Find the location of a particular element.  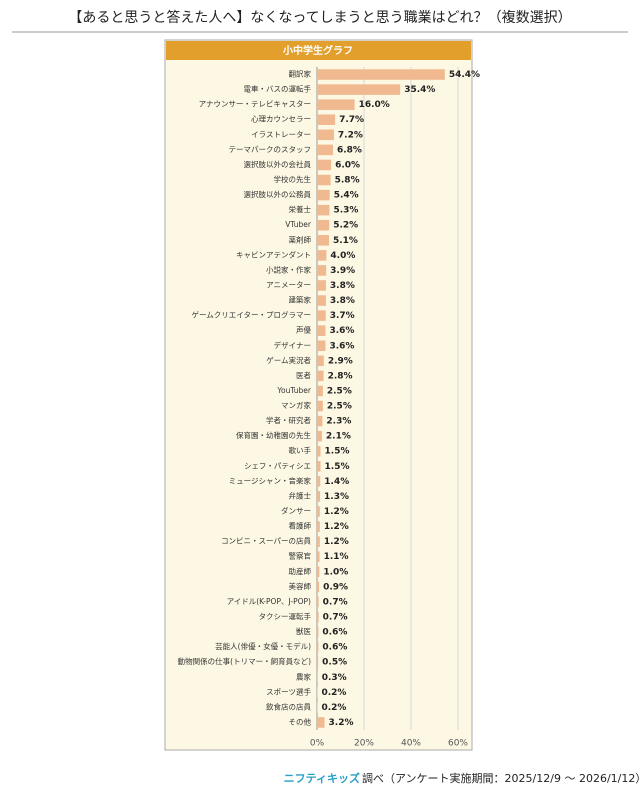

value-label: 0.5% is located at coordinates (334, 663).